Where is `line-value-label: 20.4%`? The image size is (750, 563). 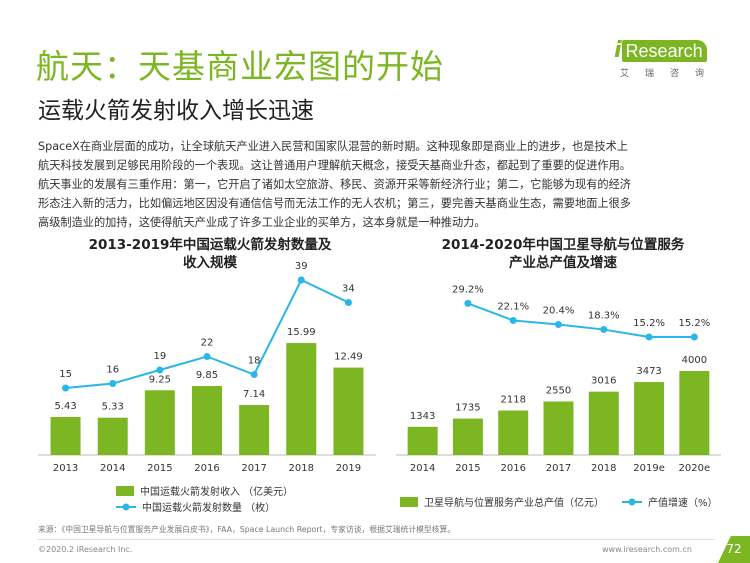 line-value-label: 20.4% is located at coordinates (559, 311).